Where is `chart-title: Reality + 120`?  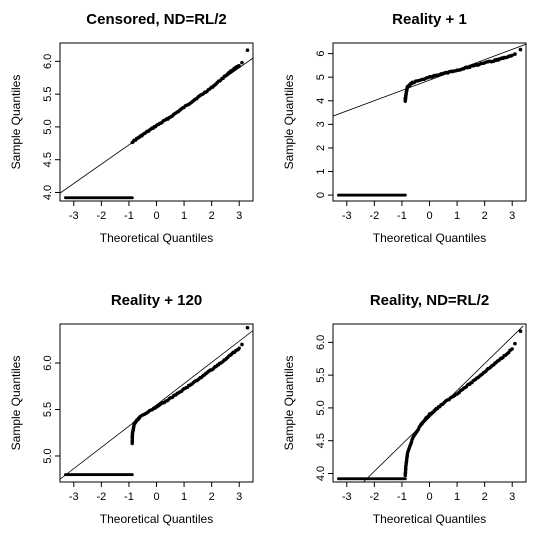 chart-title: Reality + 120 is located at coordinates (156, 300).